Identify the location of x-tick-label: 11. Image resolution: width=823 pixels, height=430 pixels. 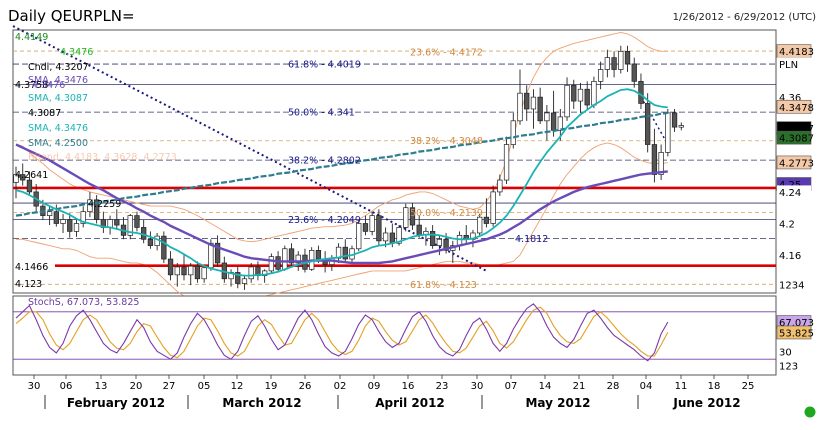
(681, 386).